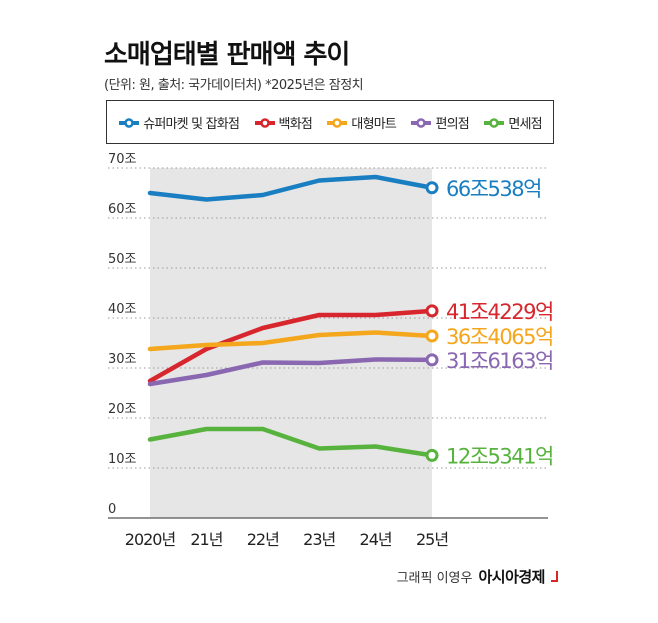 This screenshot has width=658, height=623. What do you see at coordinates (494, 122) in the screenshot?
I see `legend-swatch-duty-free` at bounding box center [494, 122].